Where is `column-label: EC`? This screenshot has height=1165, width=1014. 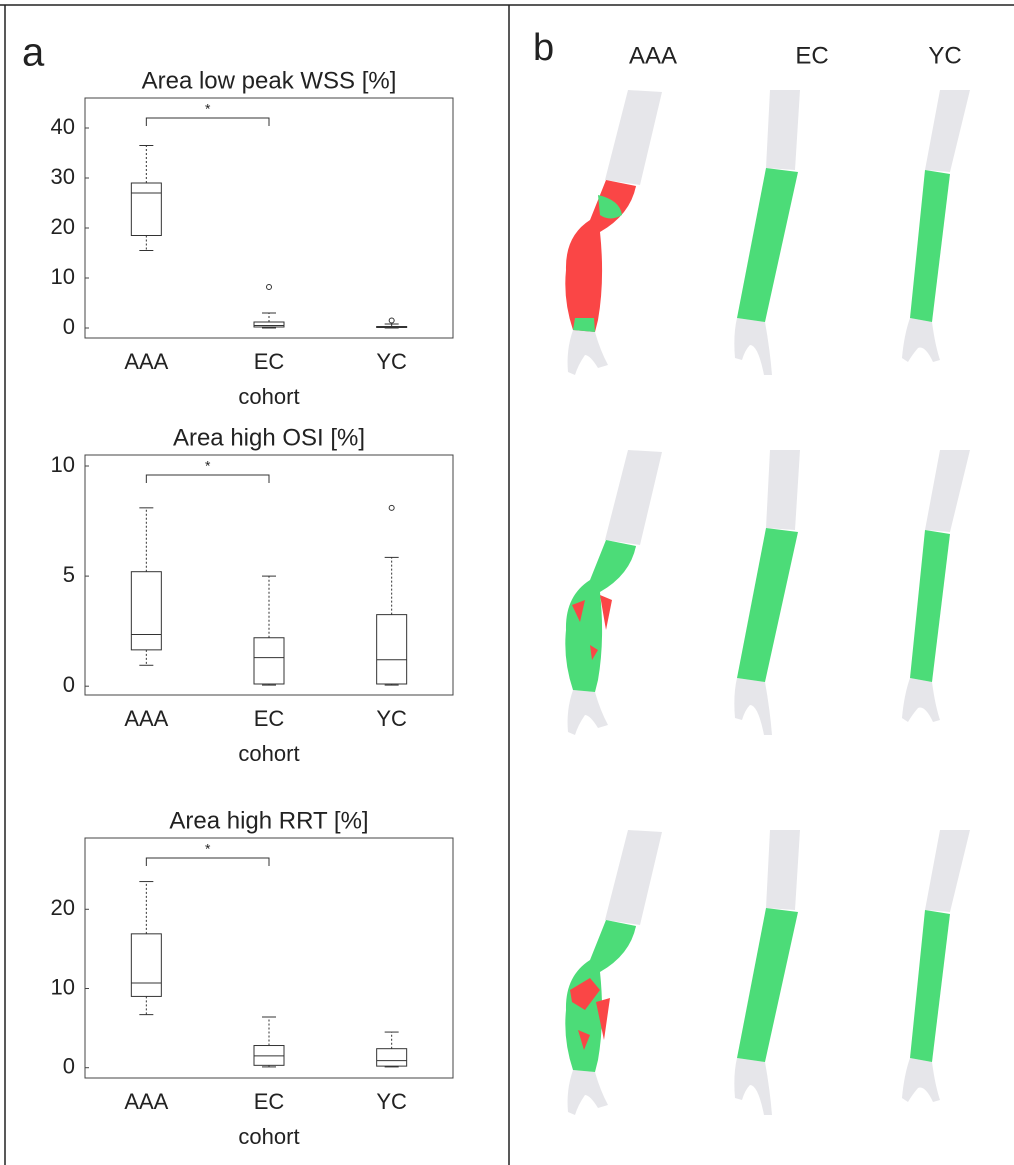 column-label: EC is located at coordinates (811, 55).